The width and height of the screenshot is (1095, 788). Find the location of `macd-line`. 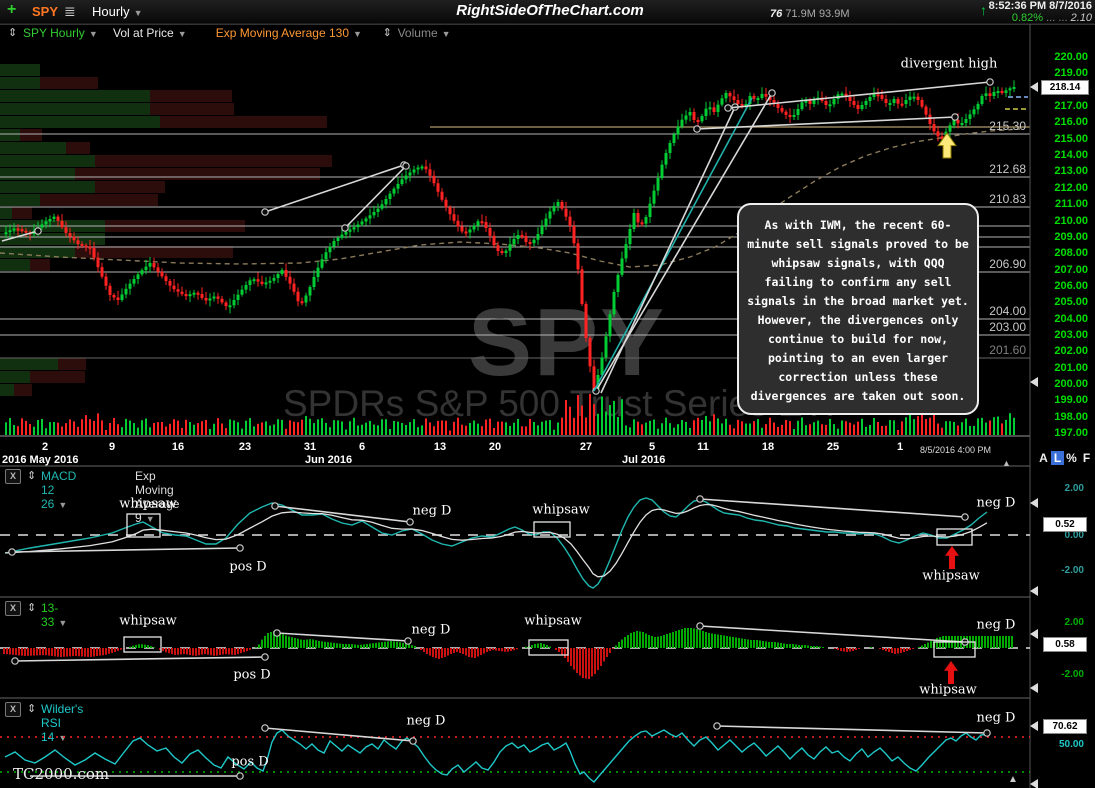

macd-line is located at coordinates (496, 543).